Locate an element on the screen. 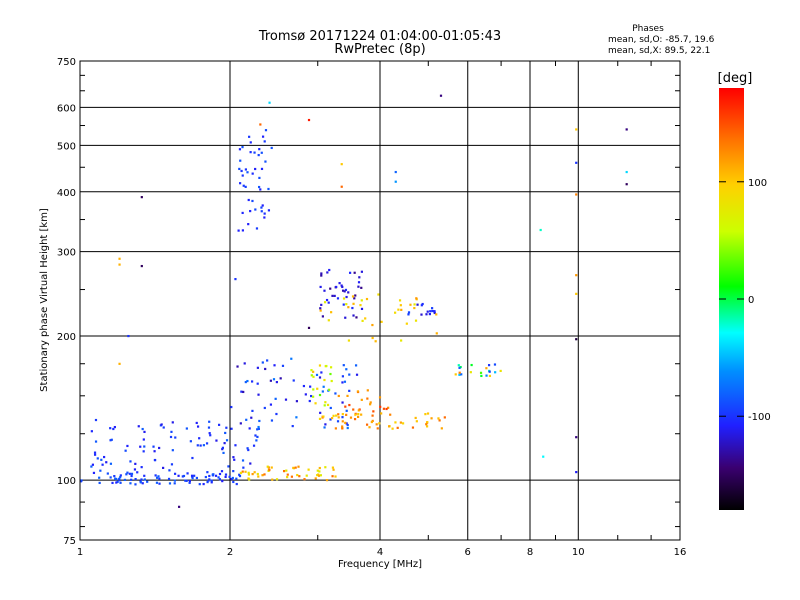 The image size is (800, 600). y-tick-label: 500 is located at coordinates (66, 146).